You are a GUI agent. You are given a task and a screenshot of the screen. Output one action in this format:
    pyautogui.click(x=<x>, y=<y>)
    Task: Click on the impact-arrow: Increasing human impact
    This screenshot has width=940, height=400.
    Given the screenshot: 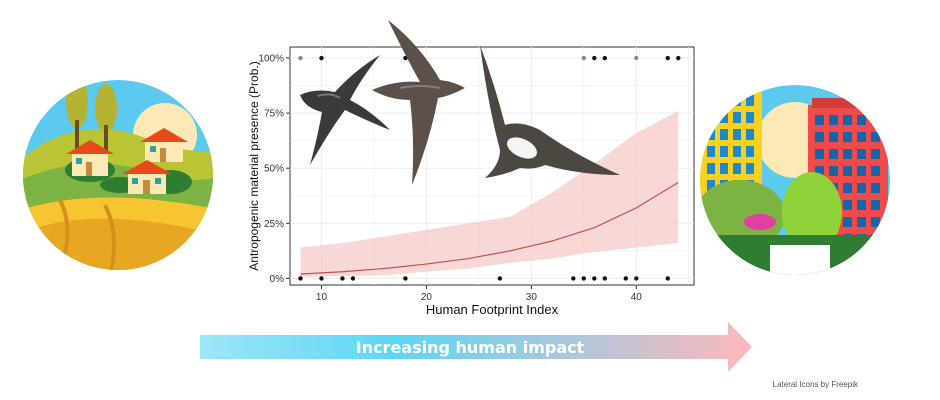 What is the action you would take?
    pyautogui.click(x=476, y=347)
    